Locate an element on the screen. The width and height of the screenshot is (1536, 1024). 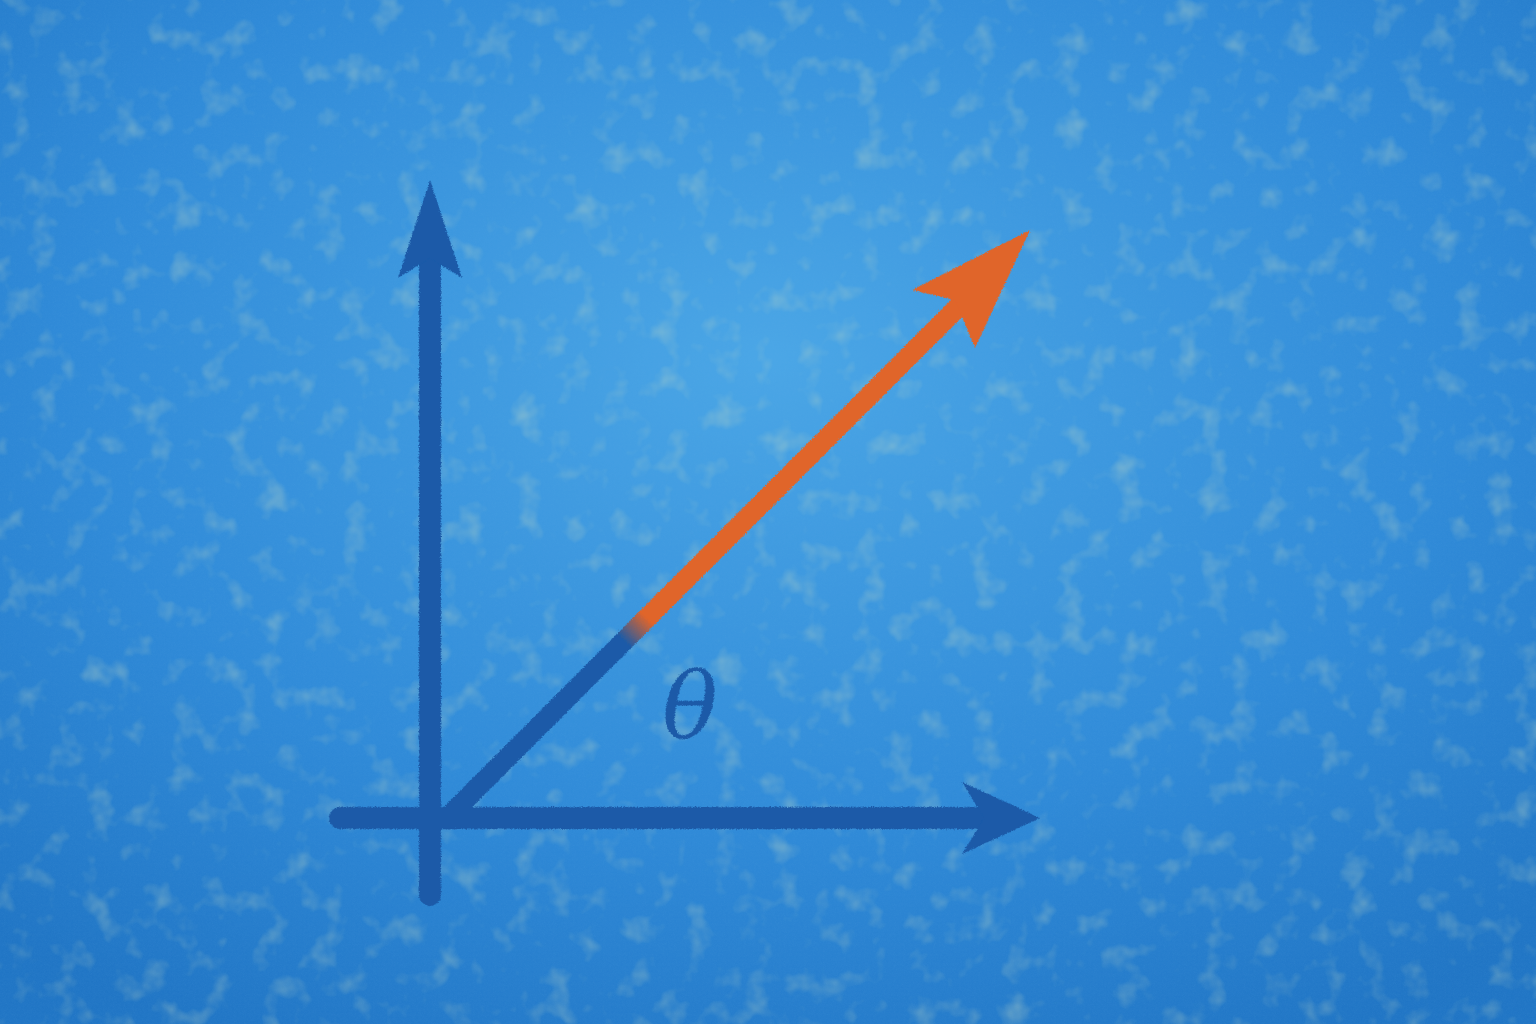
y-axis is located at coordinates (430, 543).